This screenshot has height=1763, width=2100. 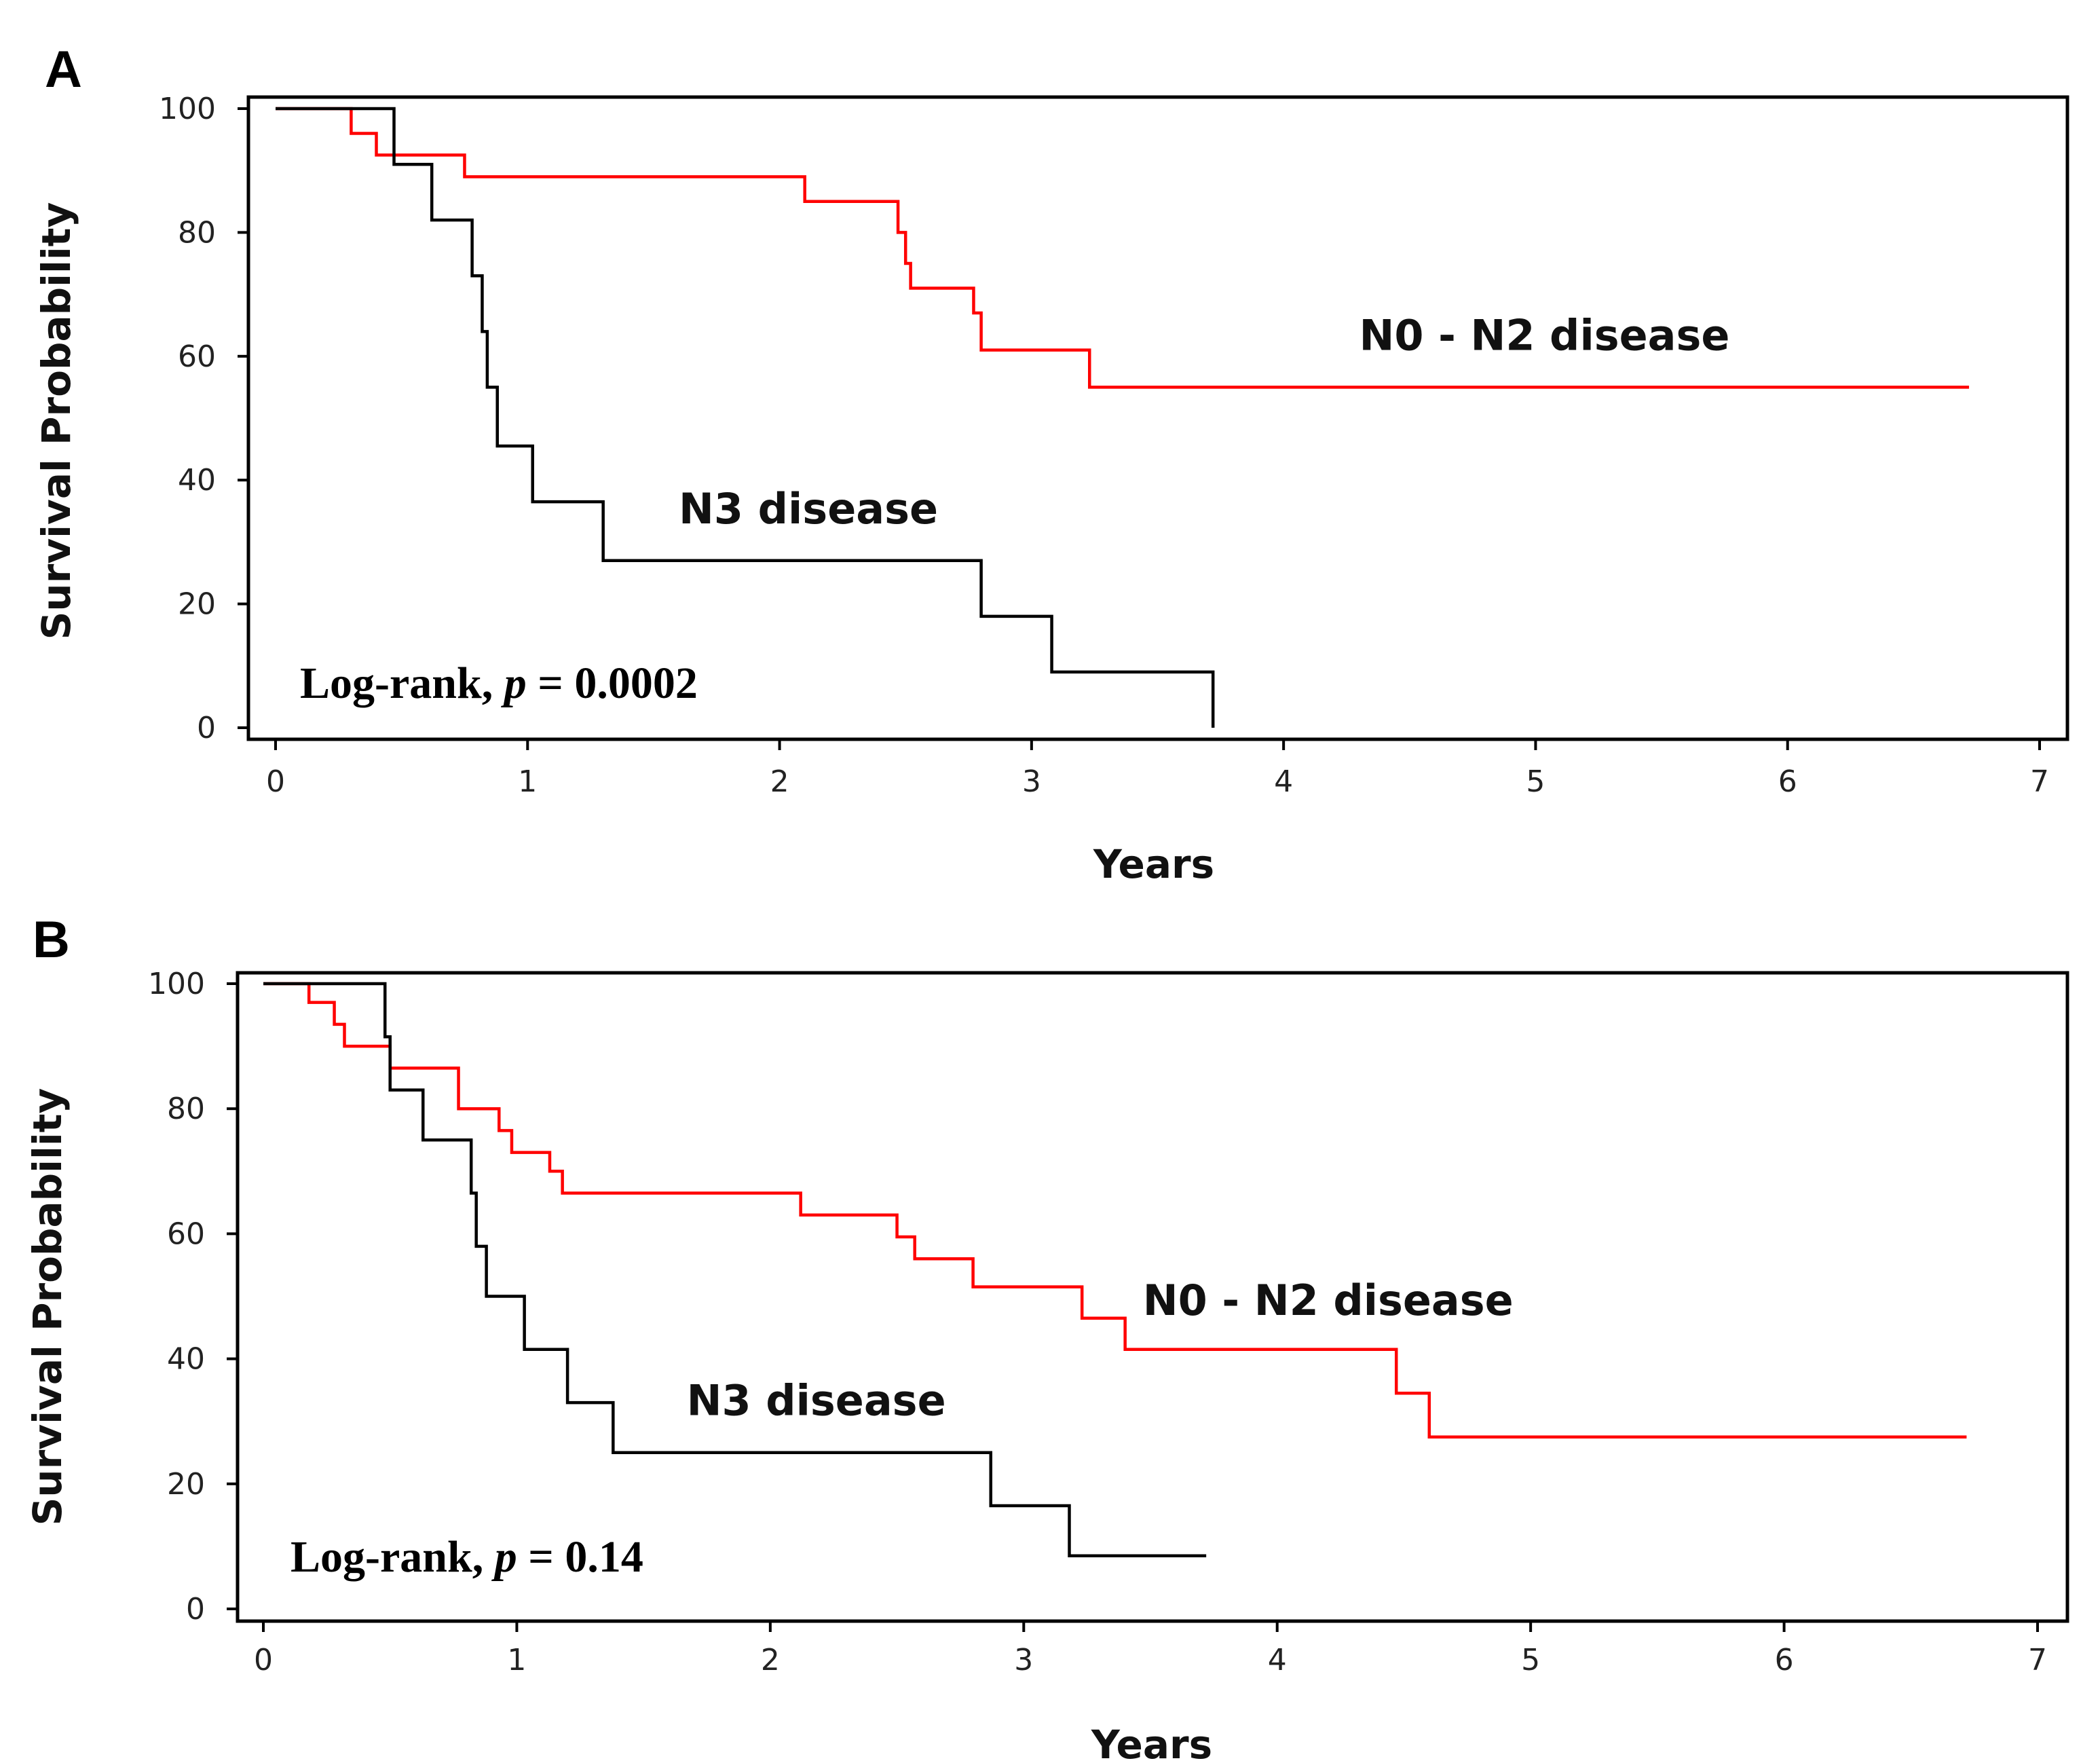 I want to click on panel-b-y-tick-label-0: 0, so click(x=196, y=1609).